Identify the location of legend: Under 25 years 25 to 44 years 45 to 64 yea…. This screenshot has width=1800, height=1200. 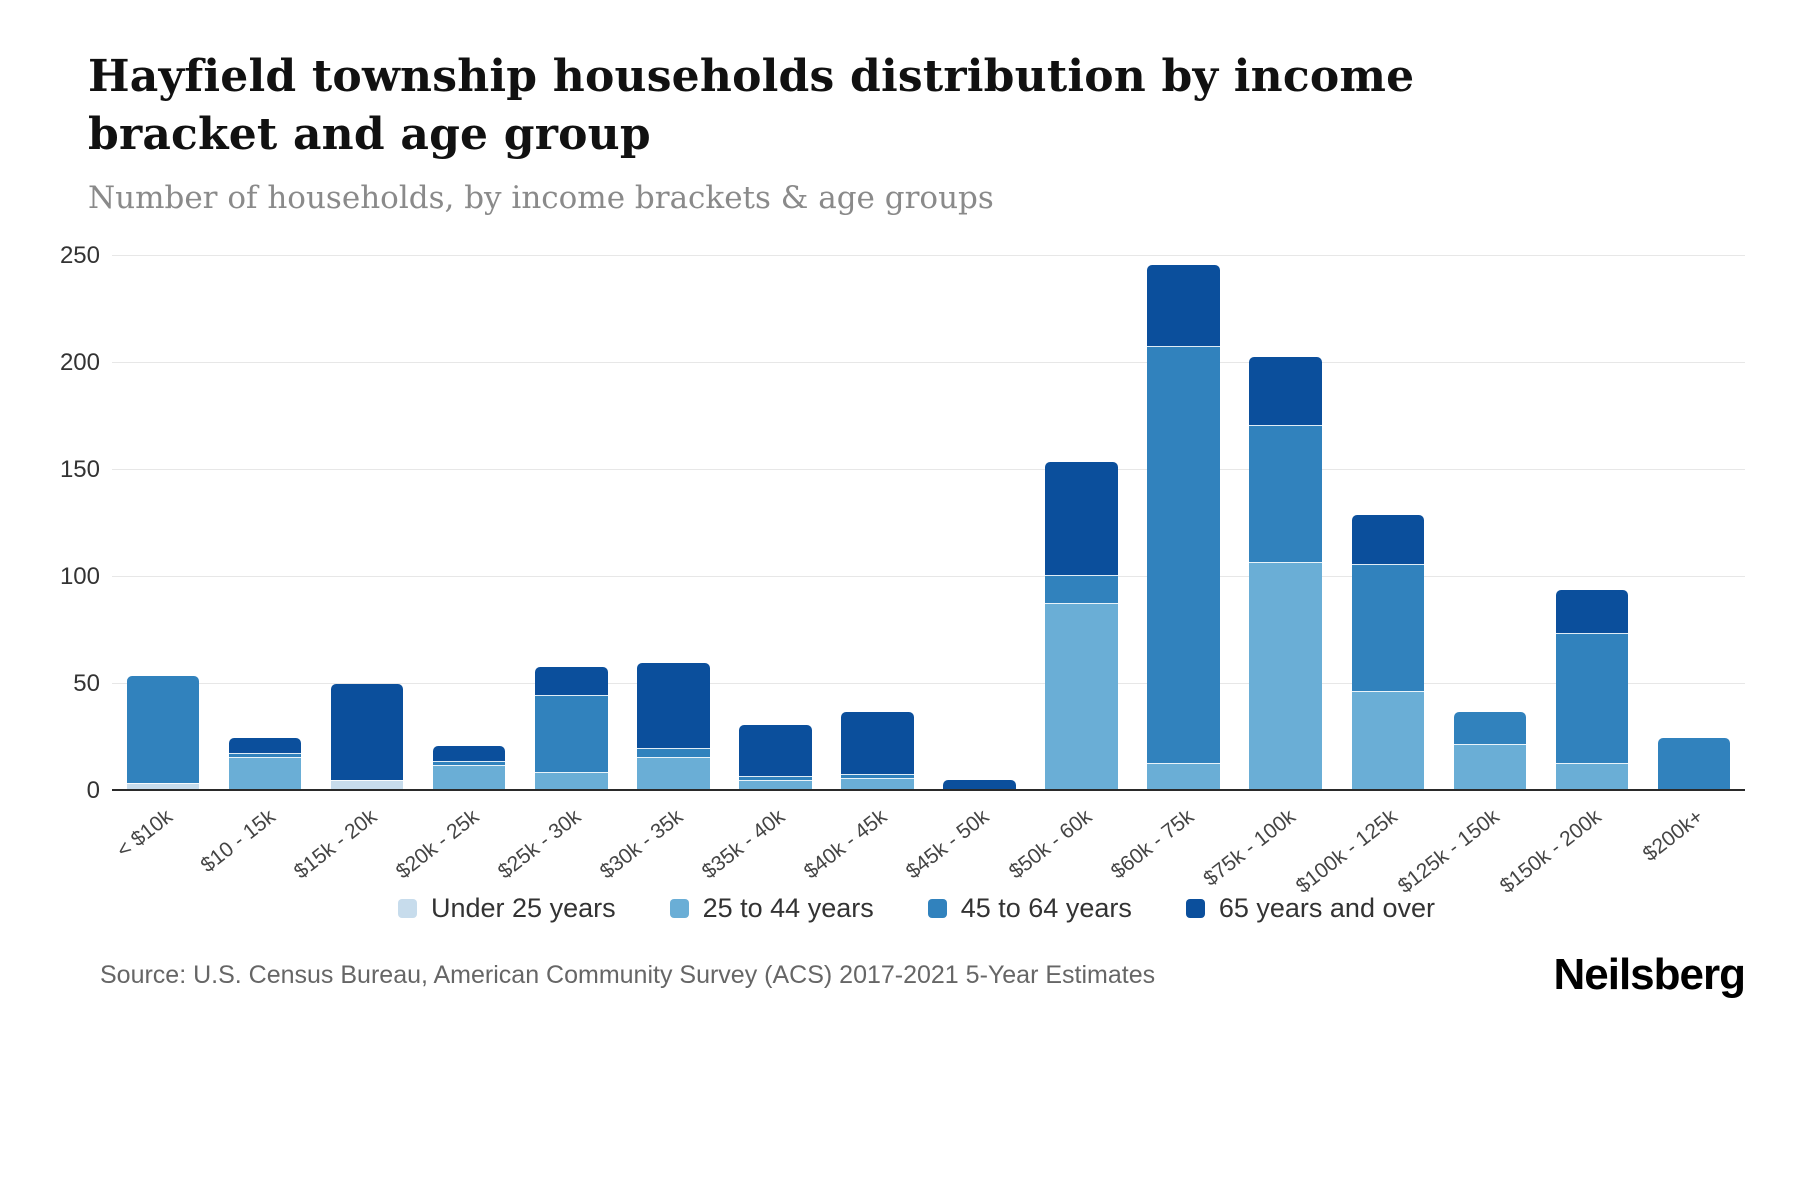
(916, 908).